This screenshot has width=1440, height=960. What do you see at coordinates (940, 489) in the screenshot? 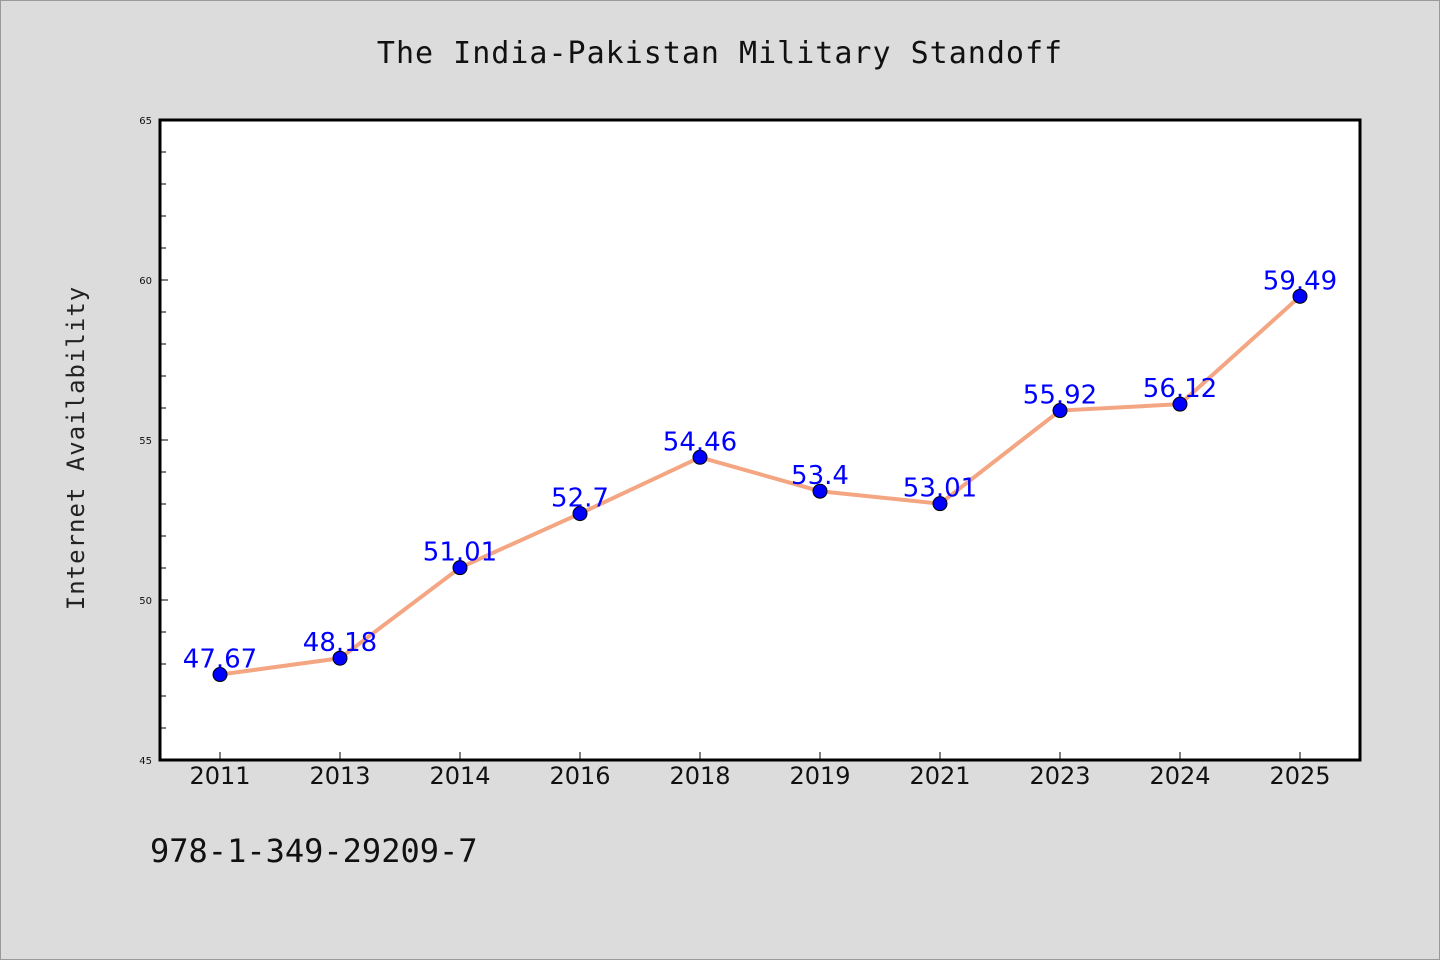
I see `data-label: 53.01` at bounding box center [940, 489].